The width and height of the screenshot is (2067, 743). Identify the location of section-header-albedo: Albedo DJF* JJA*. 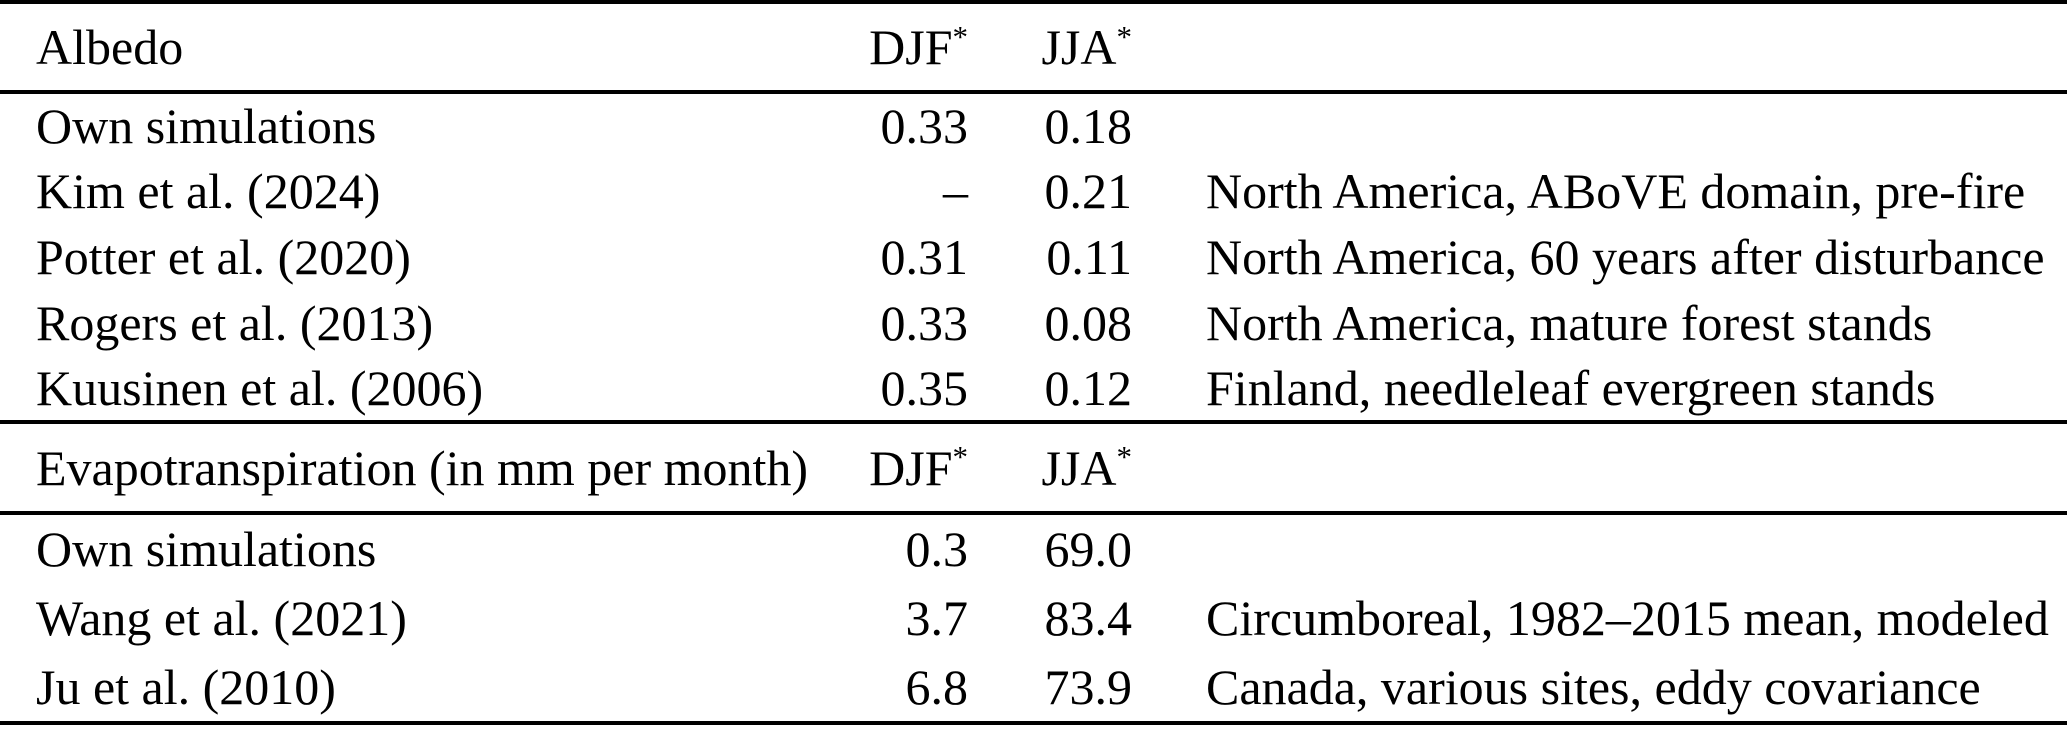
(1033, 47).